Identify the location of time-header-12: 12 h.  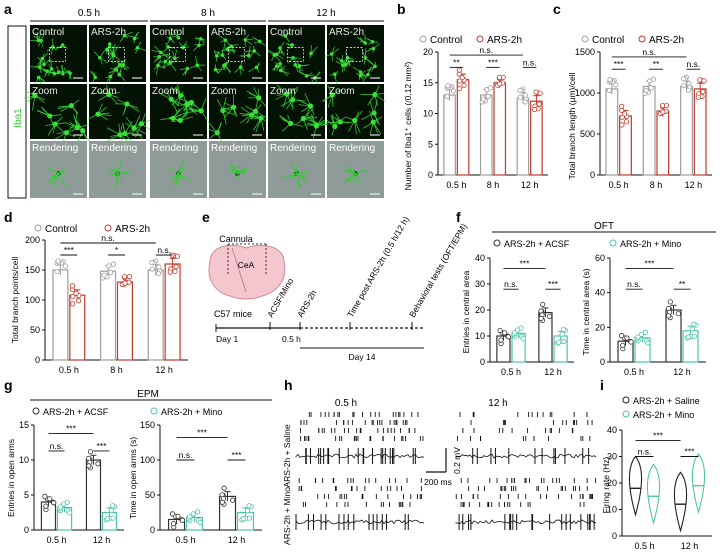
(325, 13).